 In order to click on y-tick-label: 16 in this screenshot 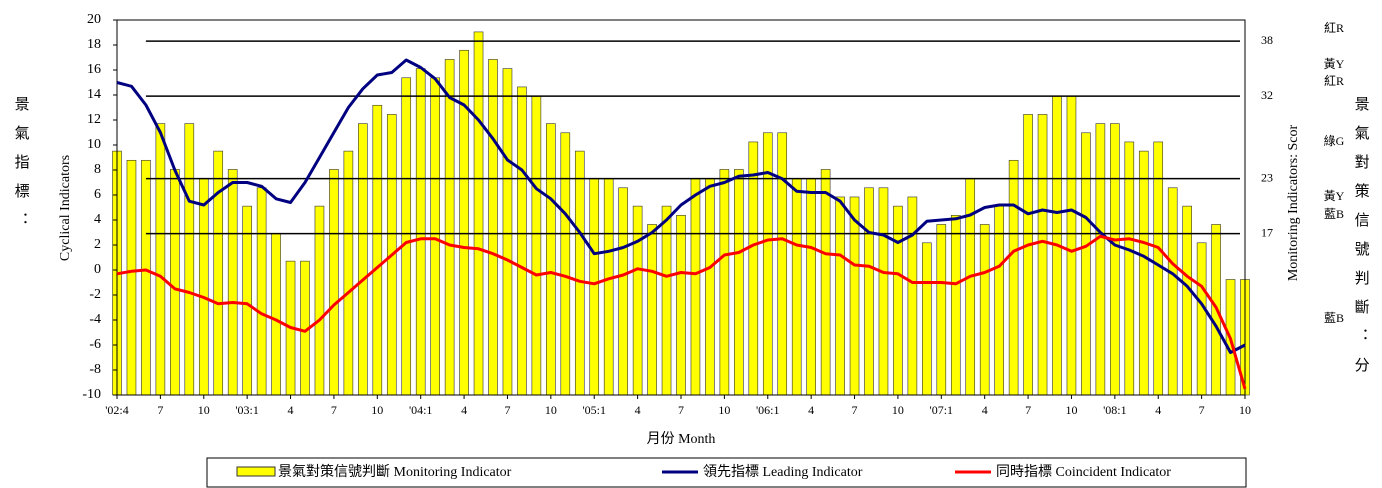, I will do `click(94, 69)`.